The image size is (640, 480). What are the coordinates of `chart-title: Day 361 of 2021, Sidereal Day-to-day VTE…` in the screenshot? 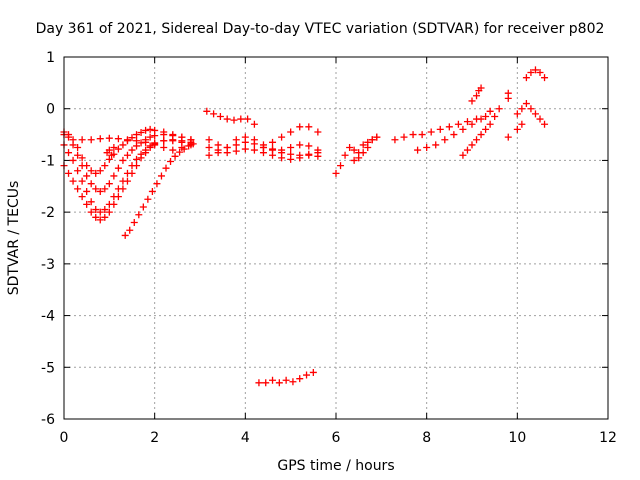 It's located at (320, 29).